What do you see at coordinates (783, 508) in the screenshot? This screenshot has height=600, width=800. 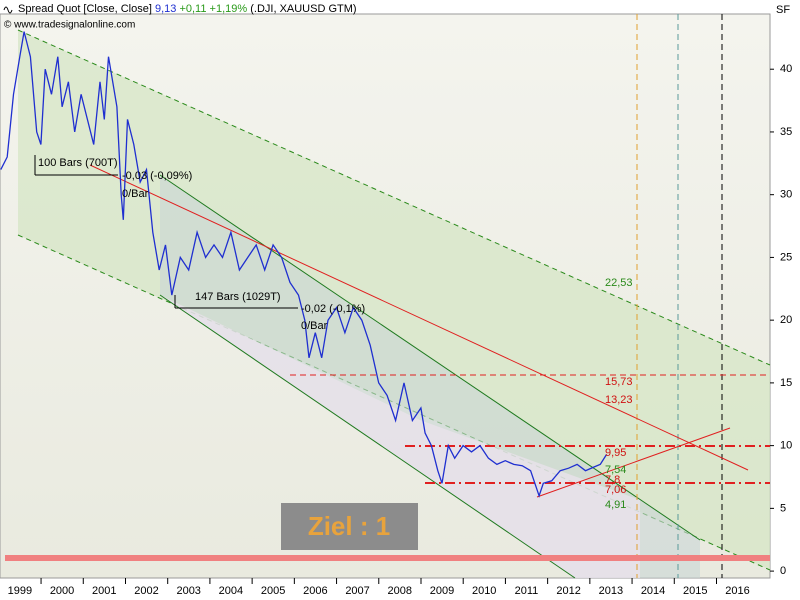 I see `y-tick-label: 5` at bounding box center [783, 508].